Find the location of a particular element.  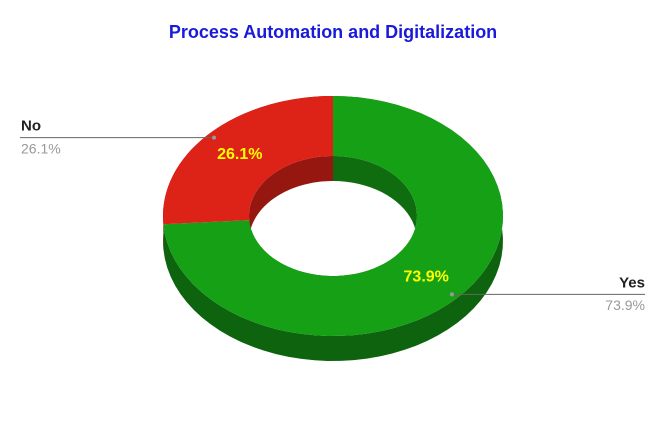

slice is located at coordinates (248, 160).